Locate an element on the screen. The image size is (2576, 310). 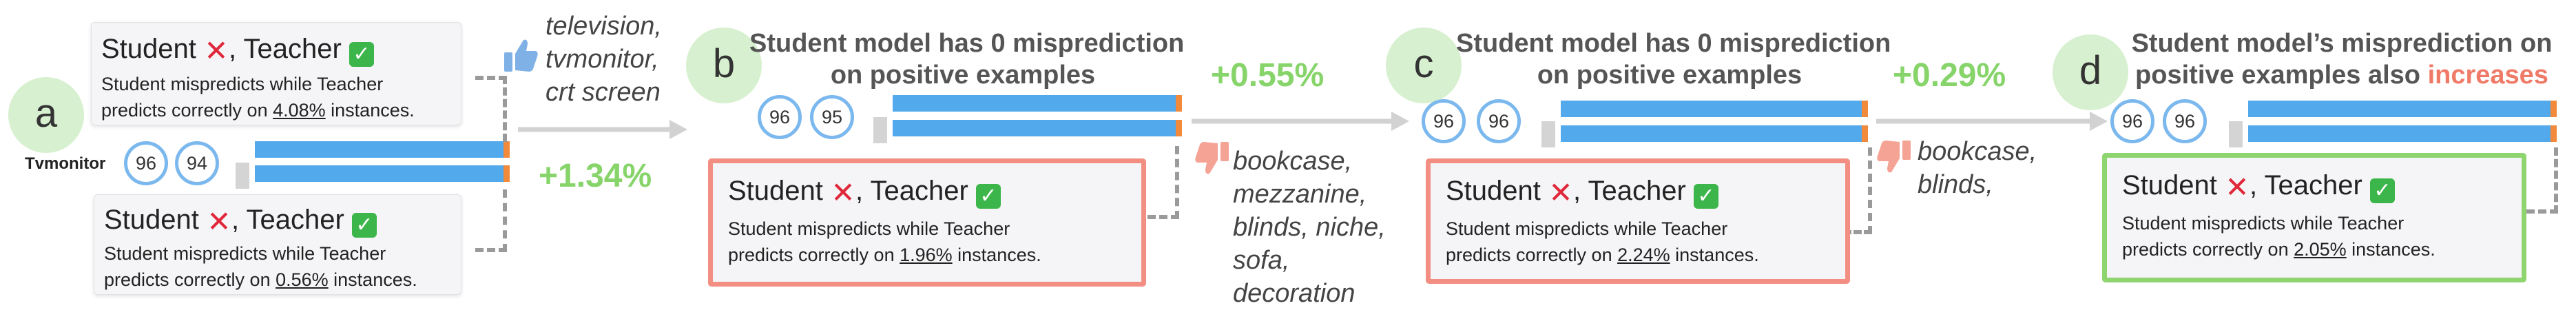
connector-b is located at coordinates (1163, 182).